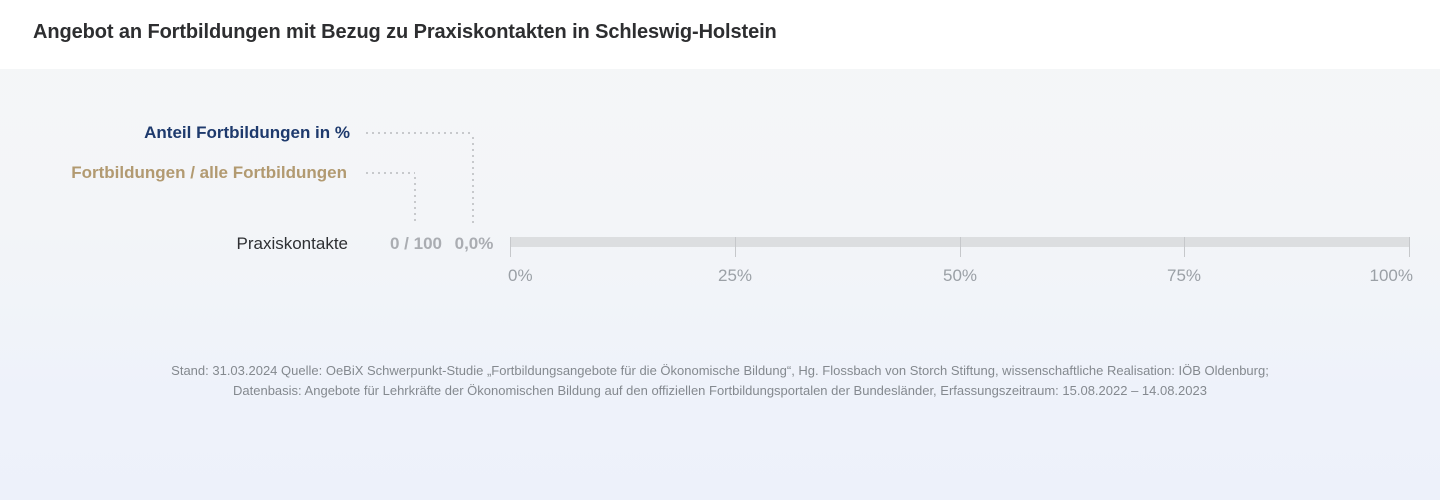 Image resolution: width=1440 pixels, height=500 pixels. I want to click on axis-label-50: 50%, so click(960, 275).